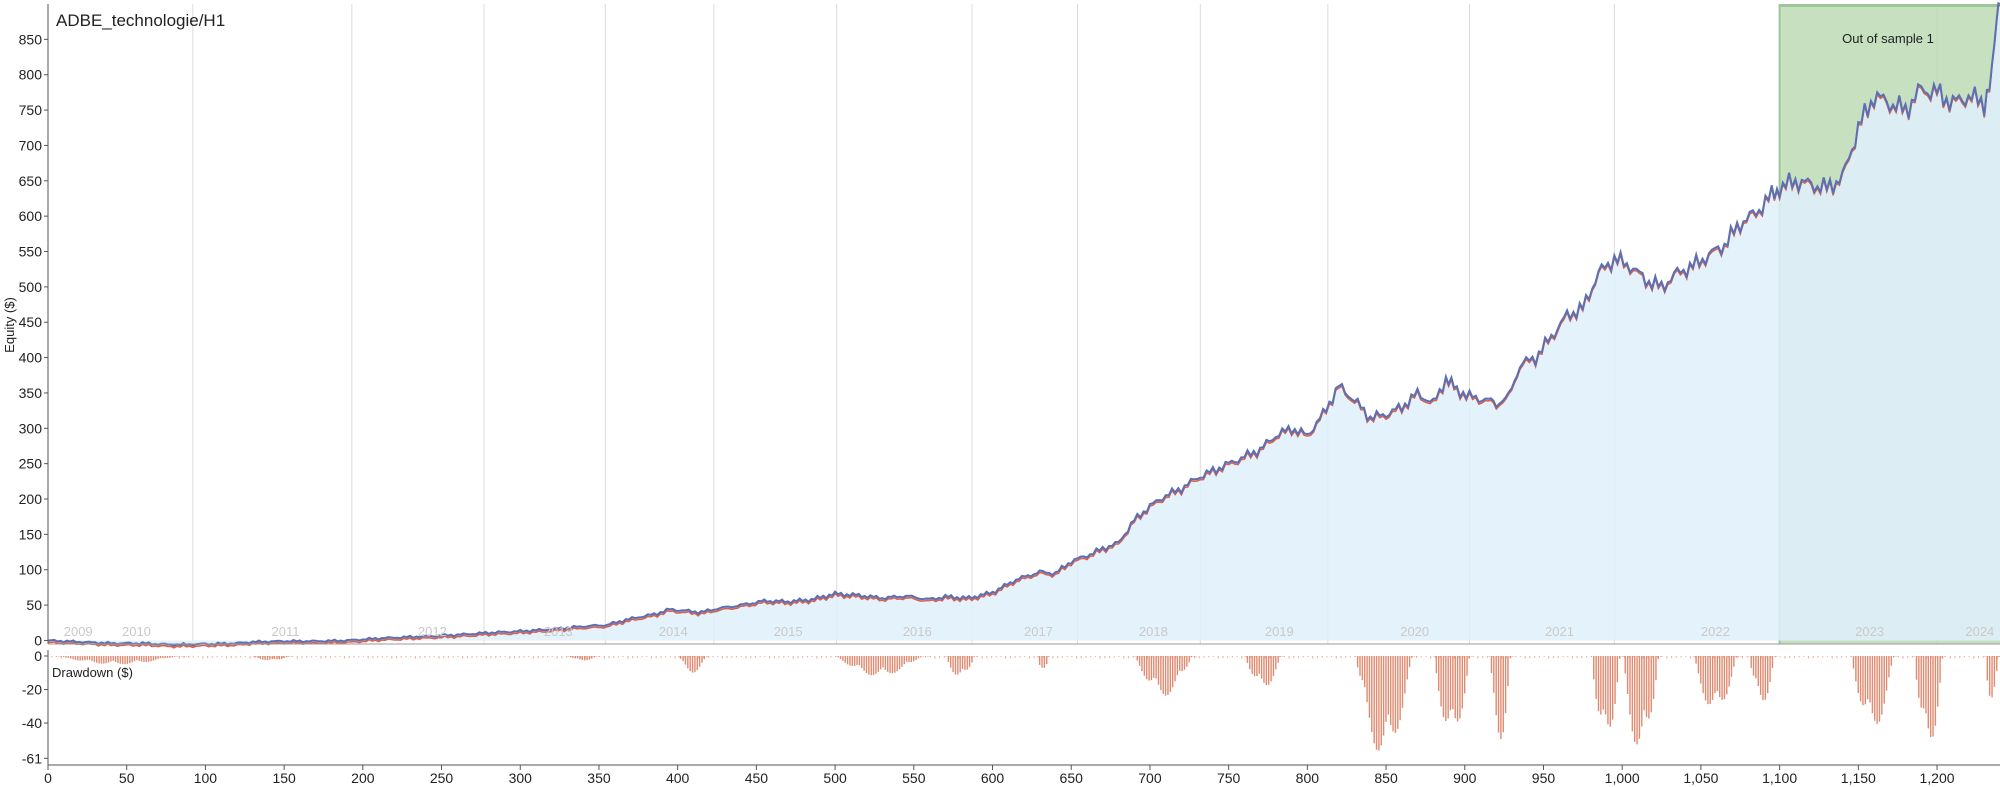 Image resolution: width=2000 pixels, height=787 pixels. What do you see at coordinates (32, 690) in the screenshot?
I see `drawdown-tick-label: -20` at bounding box center [32, 690].